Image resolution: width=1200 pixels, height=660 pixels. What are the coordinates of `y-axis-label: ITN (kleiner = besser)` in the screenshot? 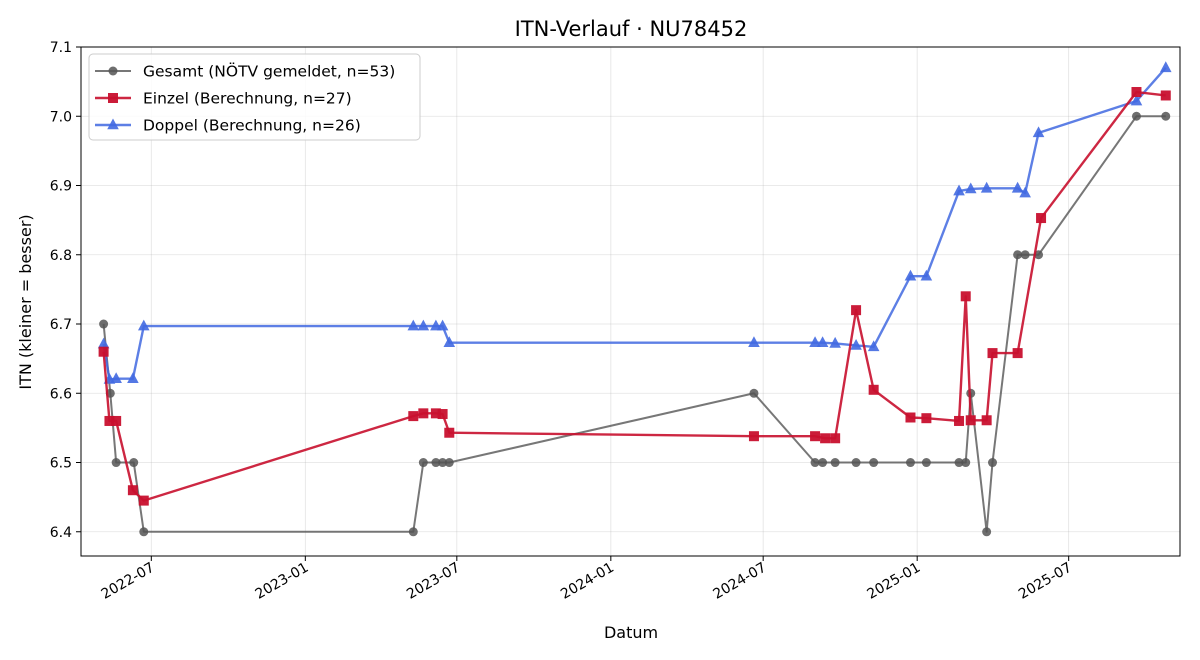 It's located at (25, 301).